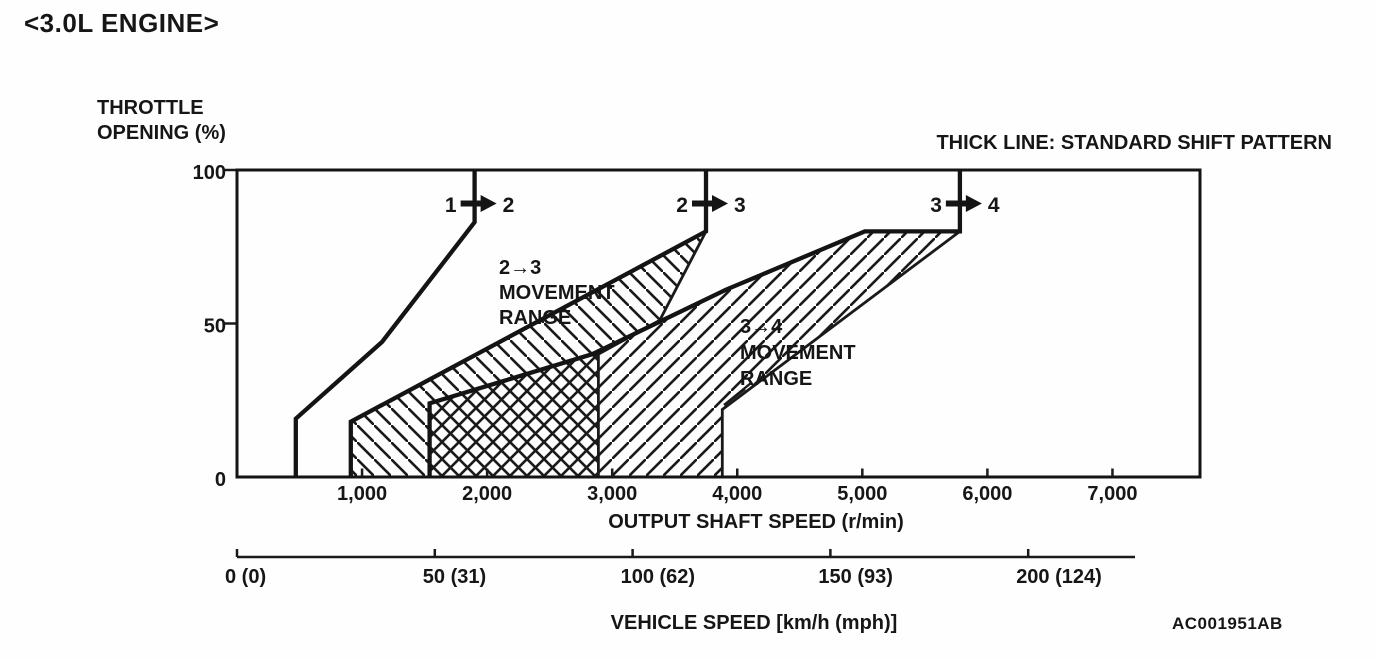 This screenshot has width=1376, height=660. I want to click on y-axis-title-line2: OPENING (%), so click(161, 133).